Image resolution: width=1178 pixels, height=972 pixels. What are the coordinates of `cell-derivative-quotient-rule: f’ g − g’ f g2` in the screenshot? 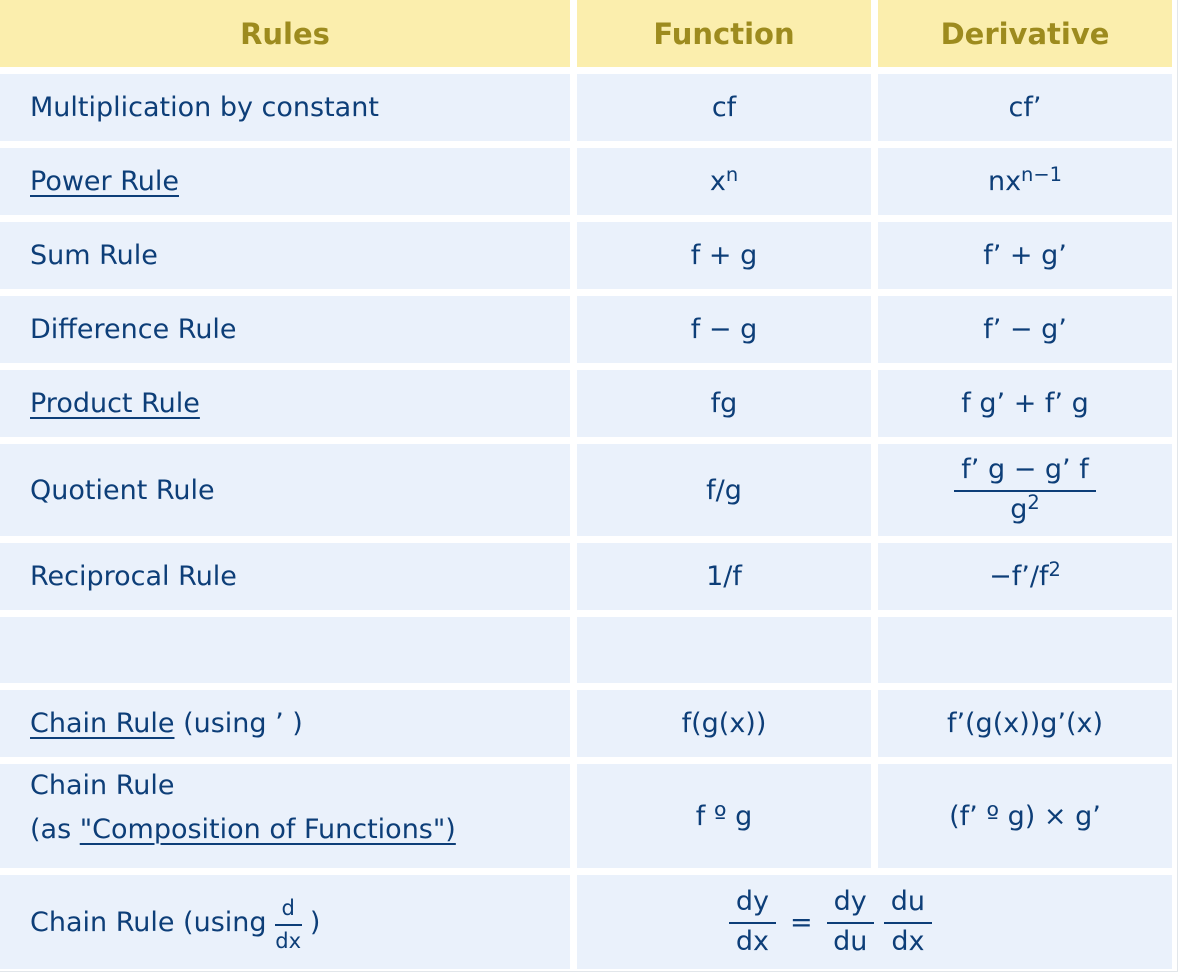 It's located at (1025, 490).